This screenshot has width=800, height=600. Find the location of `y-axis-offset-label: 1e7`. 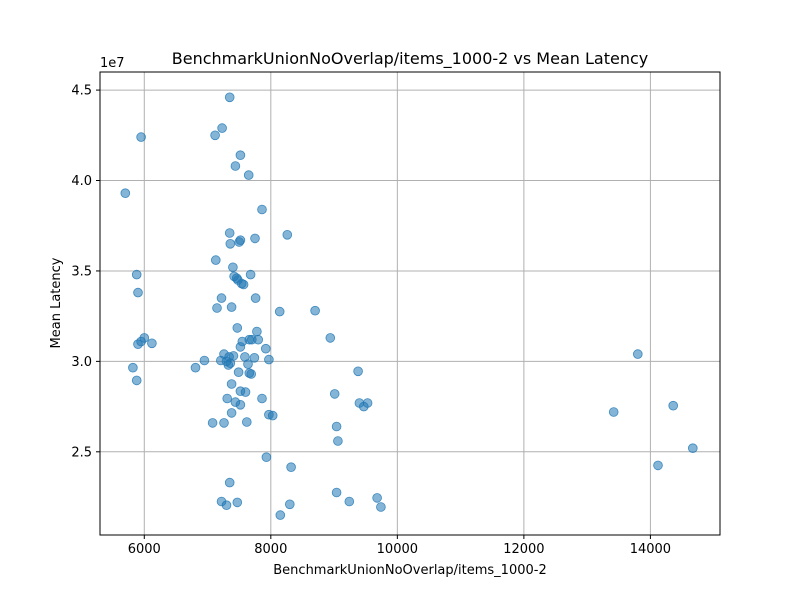

y-axis-offset-label: 1e7 is located at coordinates (112, 63).